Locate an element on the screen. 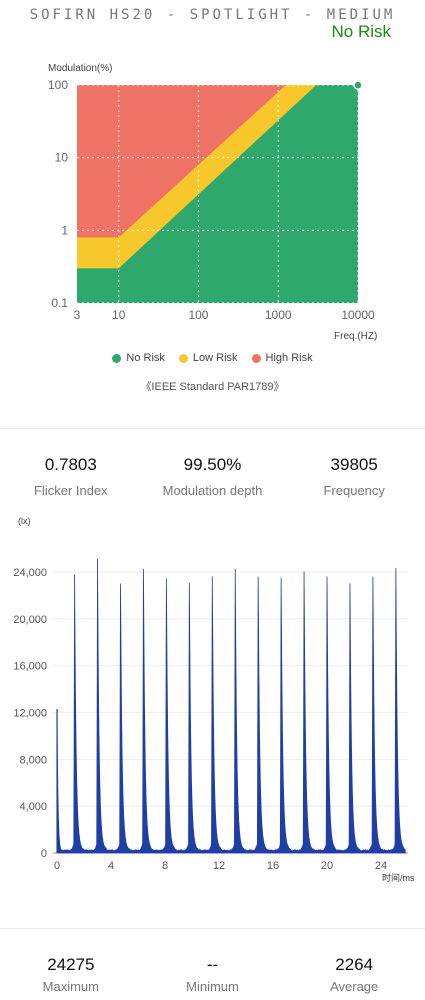 The height and width of the screenshot is (1000, 425). legend-dot-no-risk is located at coordinates (117, 358).